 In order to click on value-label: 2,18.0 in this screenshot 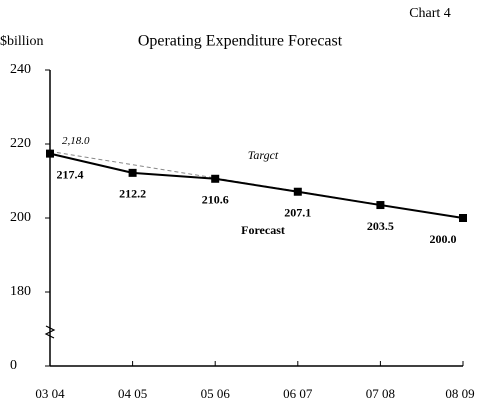, I will do `click(76, 141)`.